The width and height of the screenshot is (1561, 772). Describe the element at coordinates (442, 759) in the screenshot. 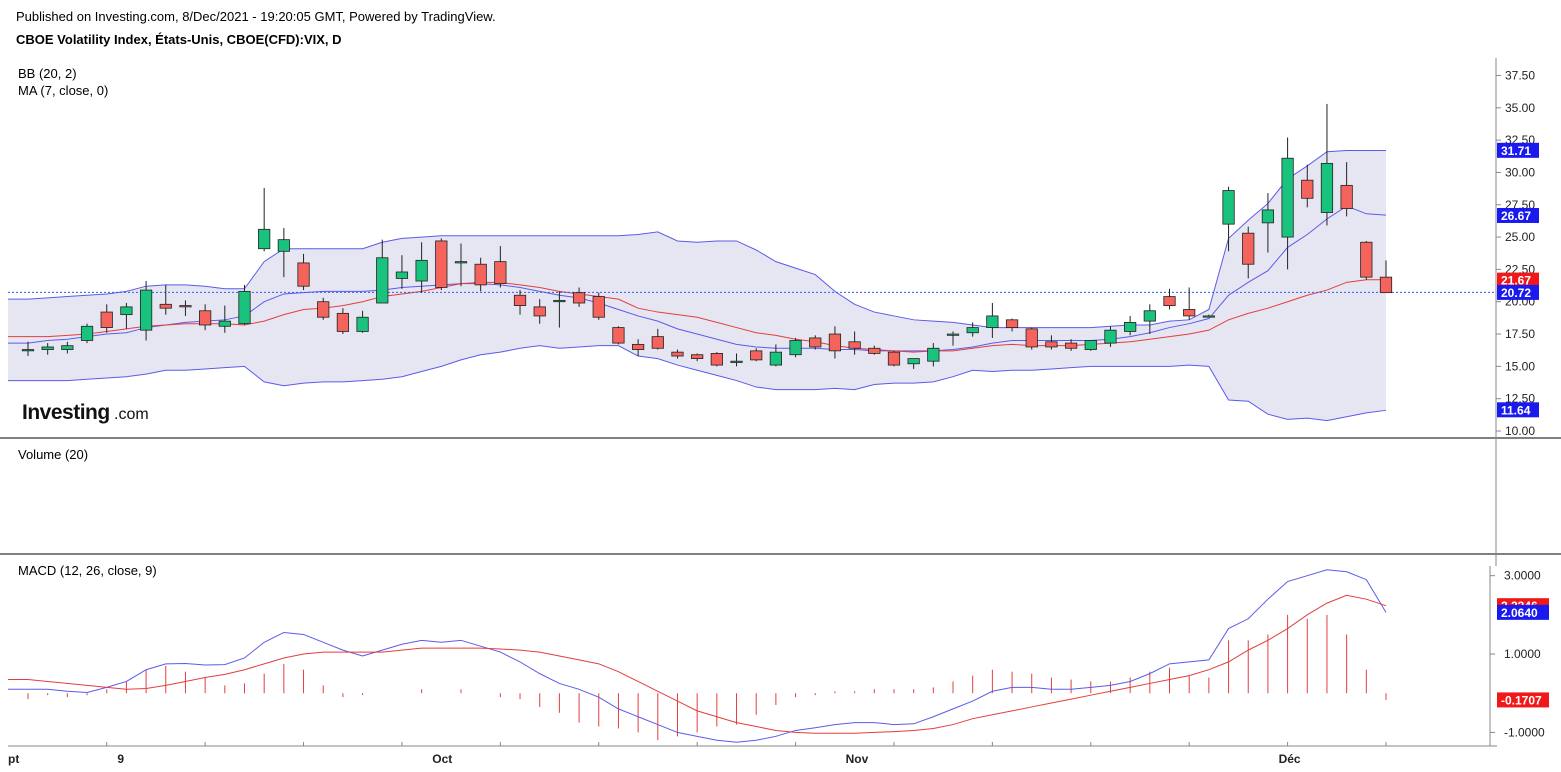

I see `time-axis-tick-label: Oct` at that location.